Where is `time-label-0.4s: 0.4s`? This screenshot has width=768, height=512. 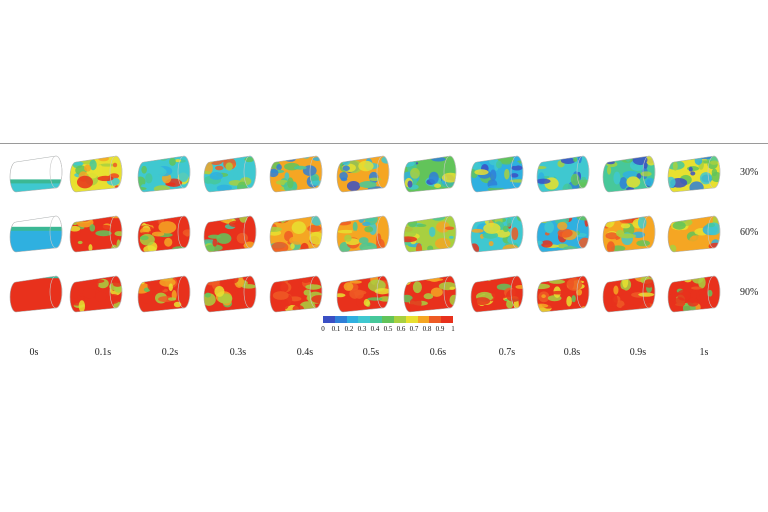 time-label-0.4s: 0.4s is located at coordinates (305, 352).